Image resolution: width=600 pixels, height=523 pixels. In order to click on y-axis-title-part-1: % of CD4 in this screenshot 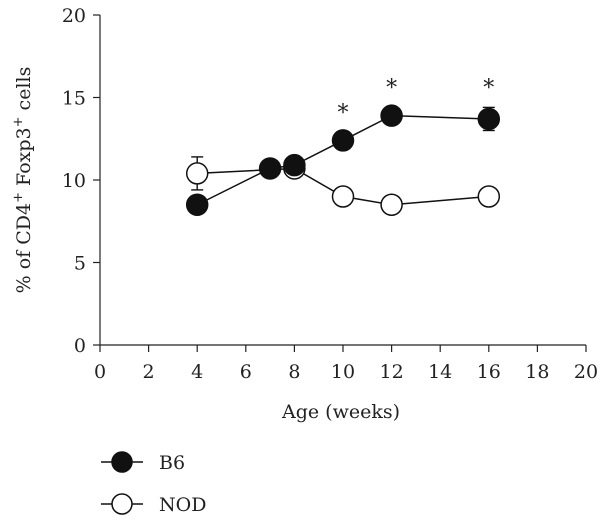, I will do `click(24, 248)`.